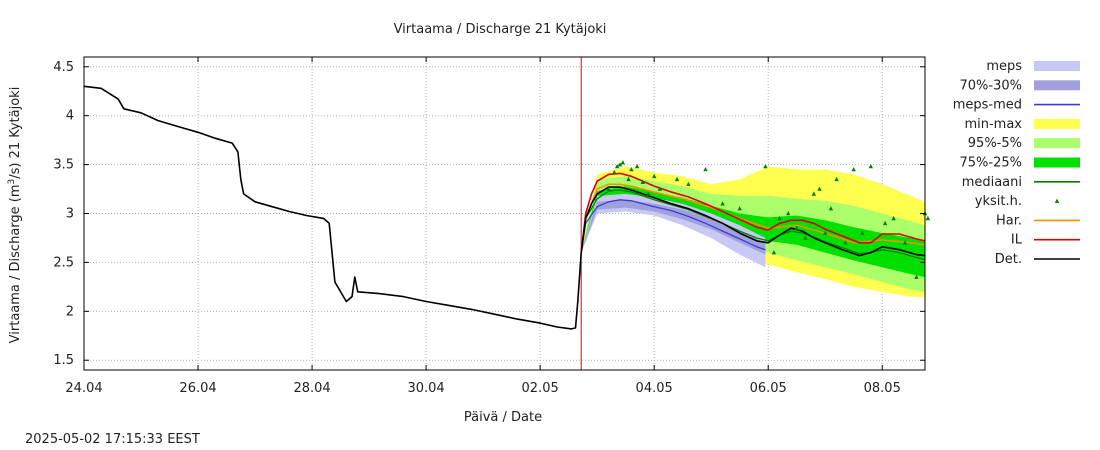  What do you see at coordinates (991, 85) in the screenshot?
I see `legend-label: 70%-30%` at bounding box center [991, 85].